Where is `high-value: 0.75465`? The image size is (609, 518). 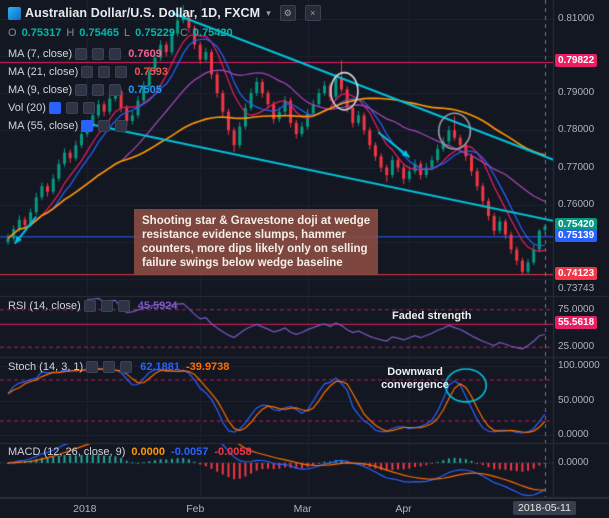
high-value: 0.75465 is located at coordinates (99, 32).